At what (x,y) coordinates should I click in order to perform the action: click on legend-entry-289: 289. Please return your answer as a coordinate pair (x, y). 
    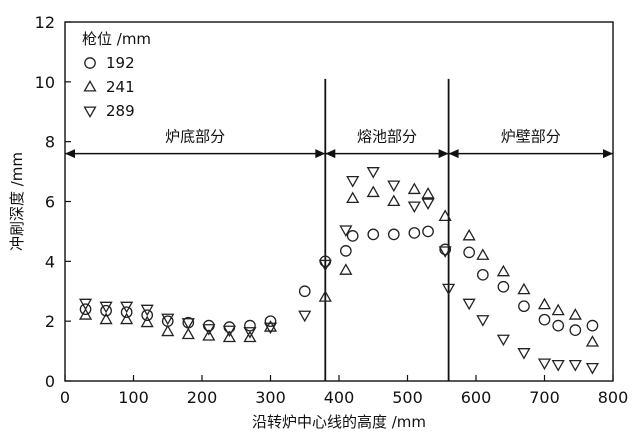
    Looking at the image, I should click on (120, 111).